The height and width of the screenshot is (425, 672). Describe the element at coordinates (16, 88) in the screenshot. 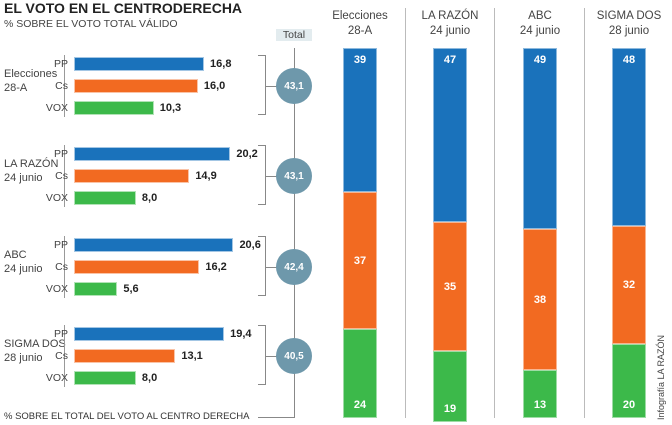

I see `group-label-line2: 28-A` at that location.